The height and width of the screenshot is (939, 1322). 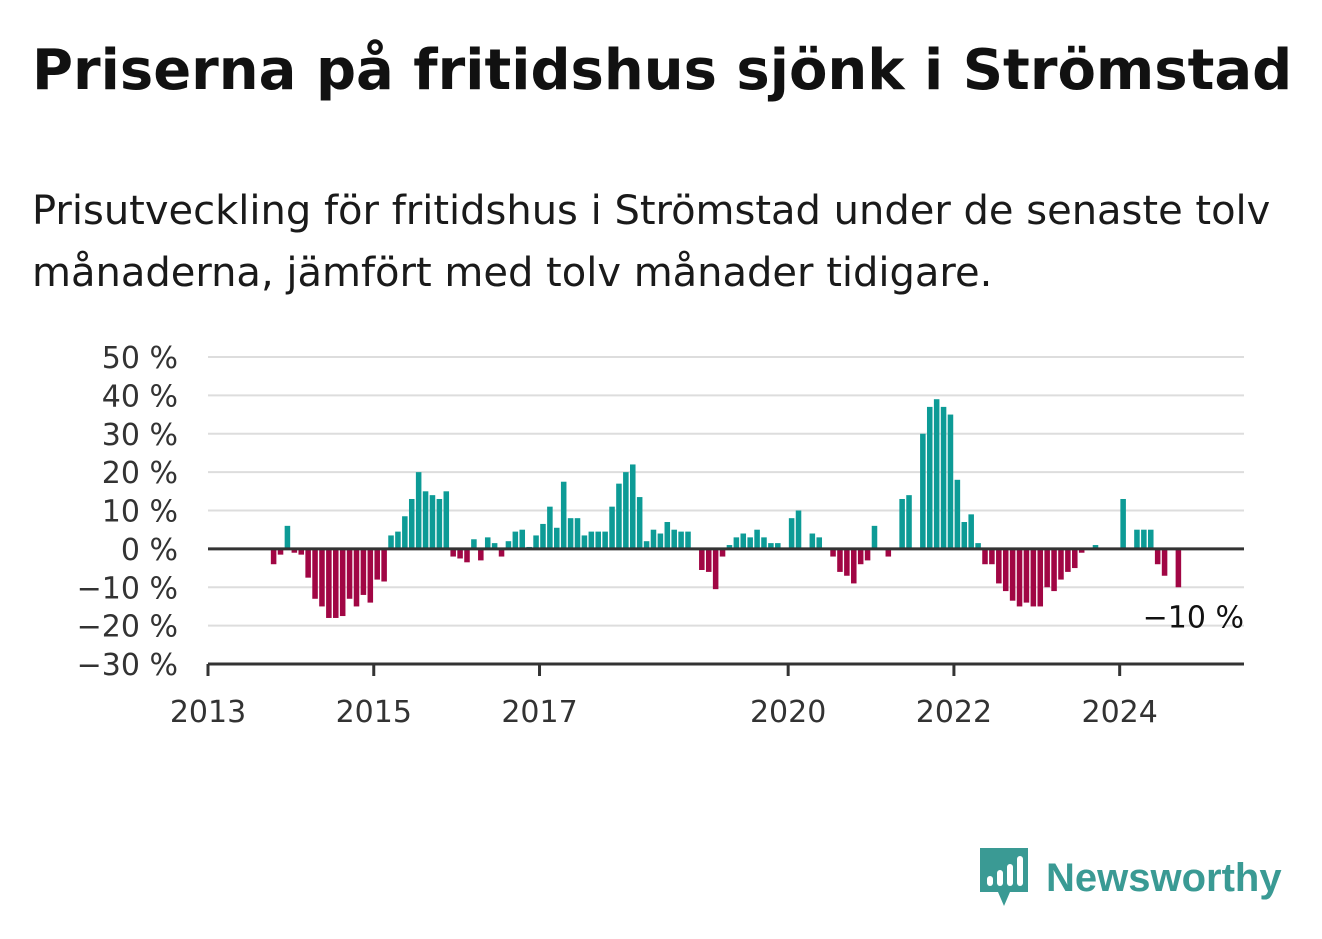 What do you see at coordinates (127, 665) in the screenshot?
I see `y-tick-label: −30 %` at bounding box center [127, 665].